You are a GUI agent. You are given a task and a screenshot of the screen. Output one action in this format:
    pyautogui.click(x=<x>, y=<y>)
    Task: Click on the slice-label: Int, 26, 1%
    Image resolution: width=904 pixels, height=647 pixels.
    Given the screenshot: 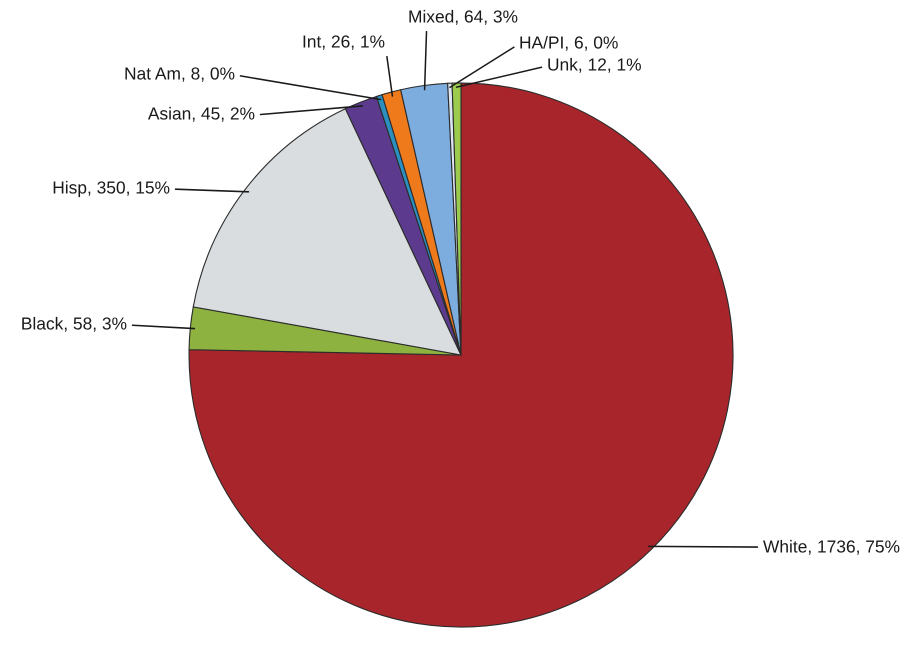 What is the action you would take?
    pyautogui.click(x=344, y=42)
    